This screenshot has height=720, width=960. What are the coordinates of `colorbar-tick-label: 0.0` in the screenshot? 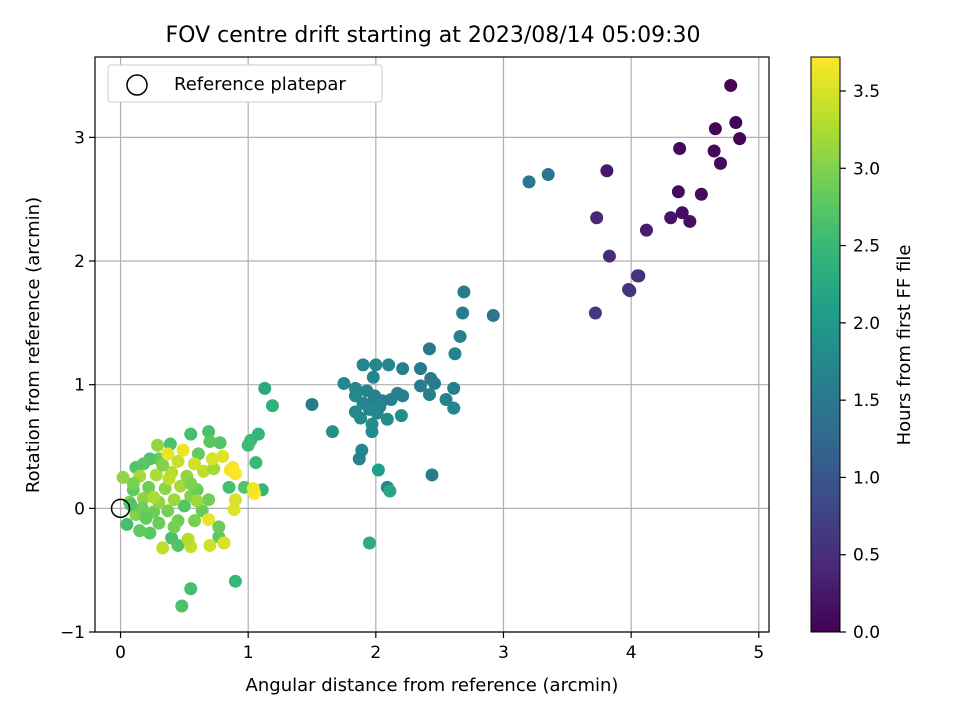 It's located at (866, 633).